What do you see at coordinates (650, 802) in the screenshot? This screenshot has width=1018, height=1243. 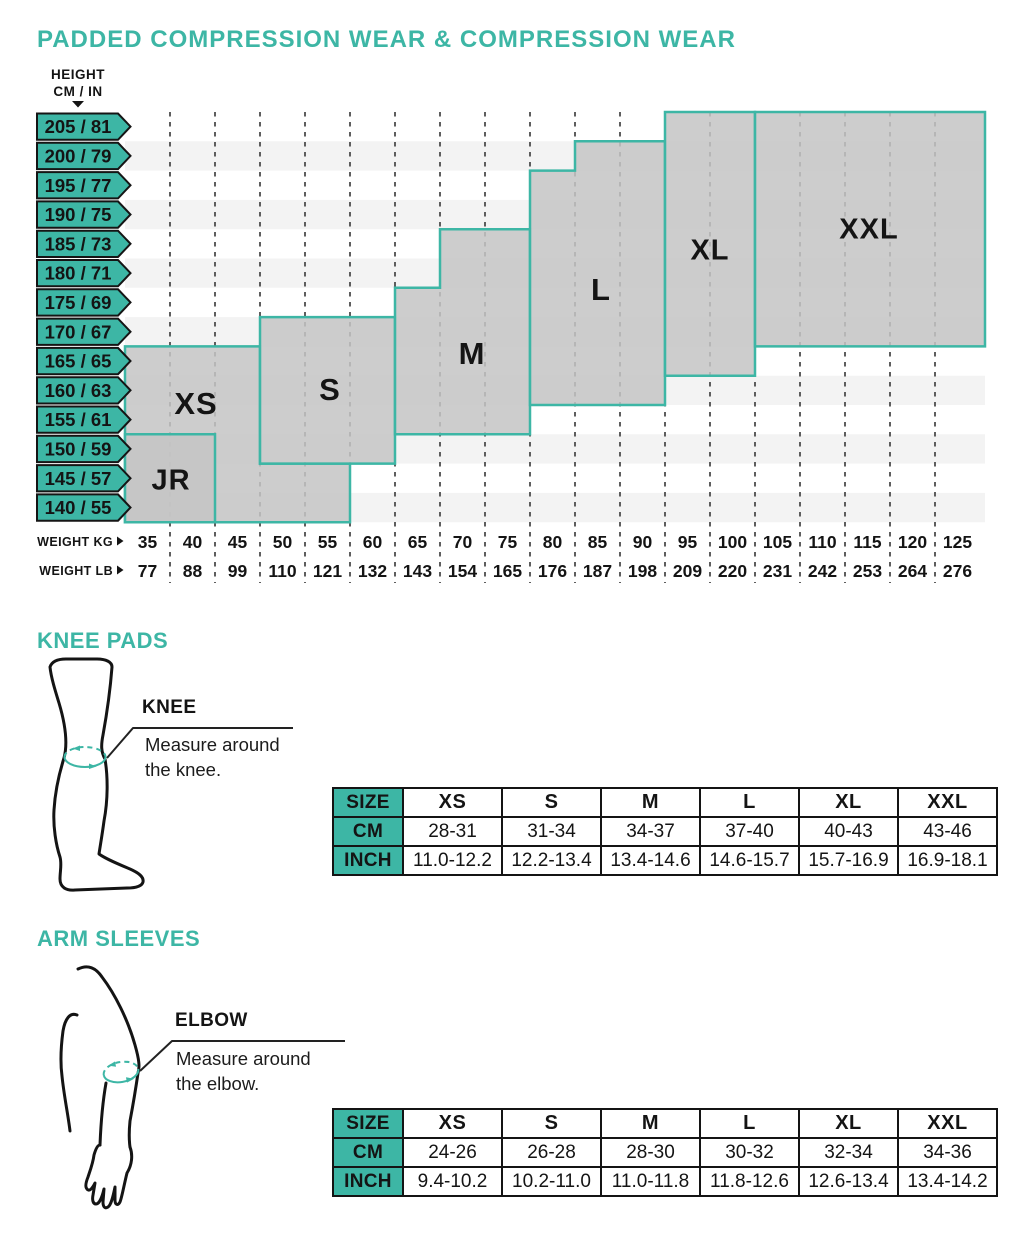 I see `size-column-header: M` at bounding box center [650, 802].